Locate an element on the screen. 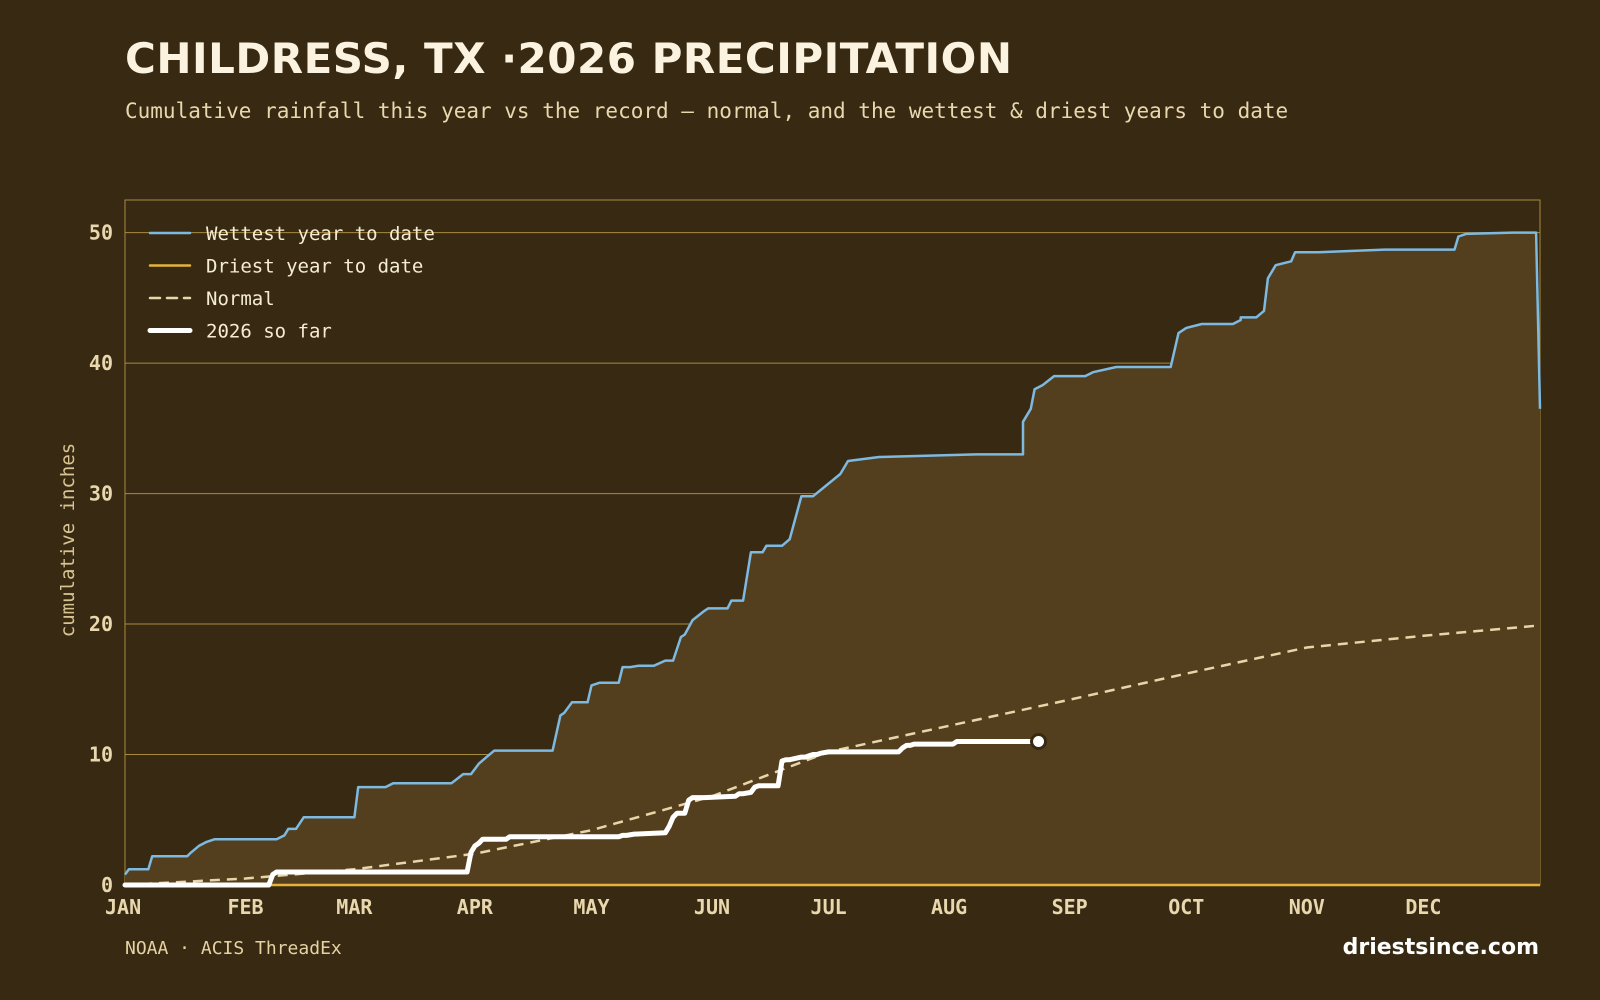  y-tick-label: 40 is located at coordinates (101, 363).